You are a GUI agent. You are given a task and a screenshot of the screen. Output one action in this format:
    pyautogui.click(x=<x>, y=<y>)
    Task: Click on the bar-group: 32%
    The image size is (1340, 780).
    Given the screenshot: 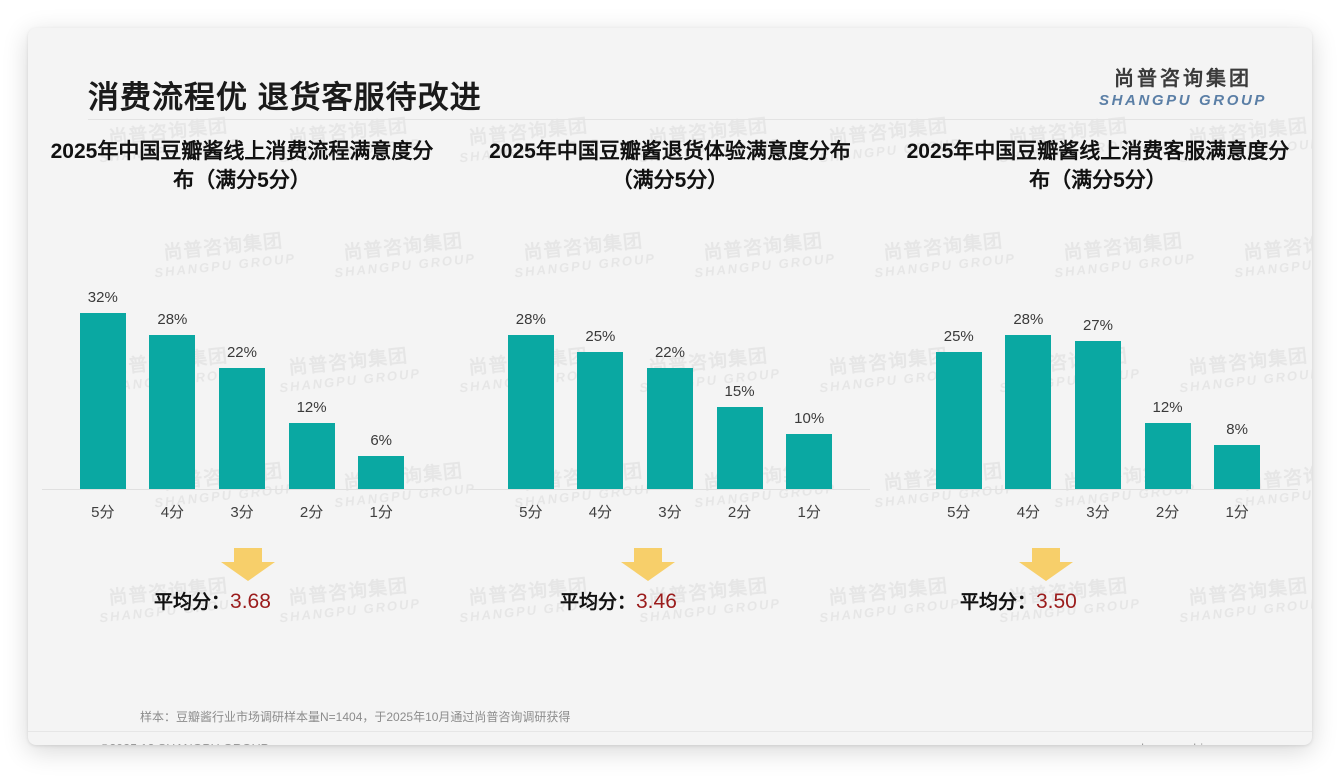 What is the action you would take?
    pyautogui.click(x=102, y=374)
    